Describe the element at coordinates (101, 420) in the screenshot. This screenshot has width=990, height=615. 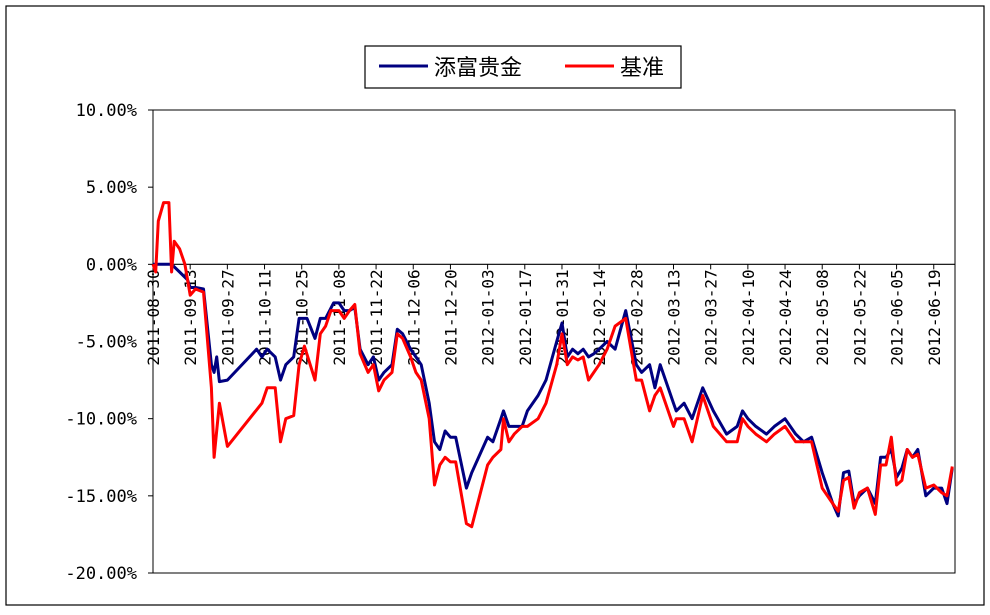
I see `y-tick-label: -10.00%` at that location.